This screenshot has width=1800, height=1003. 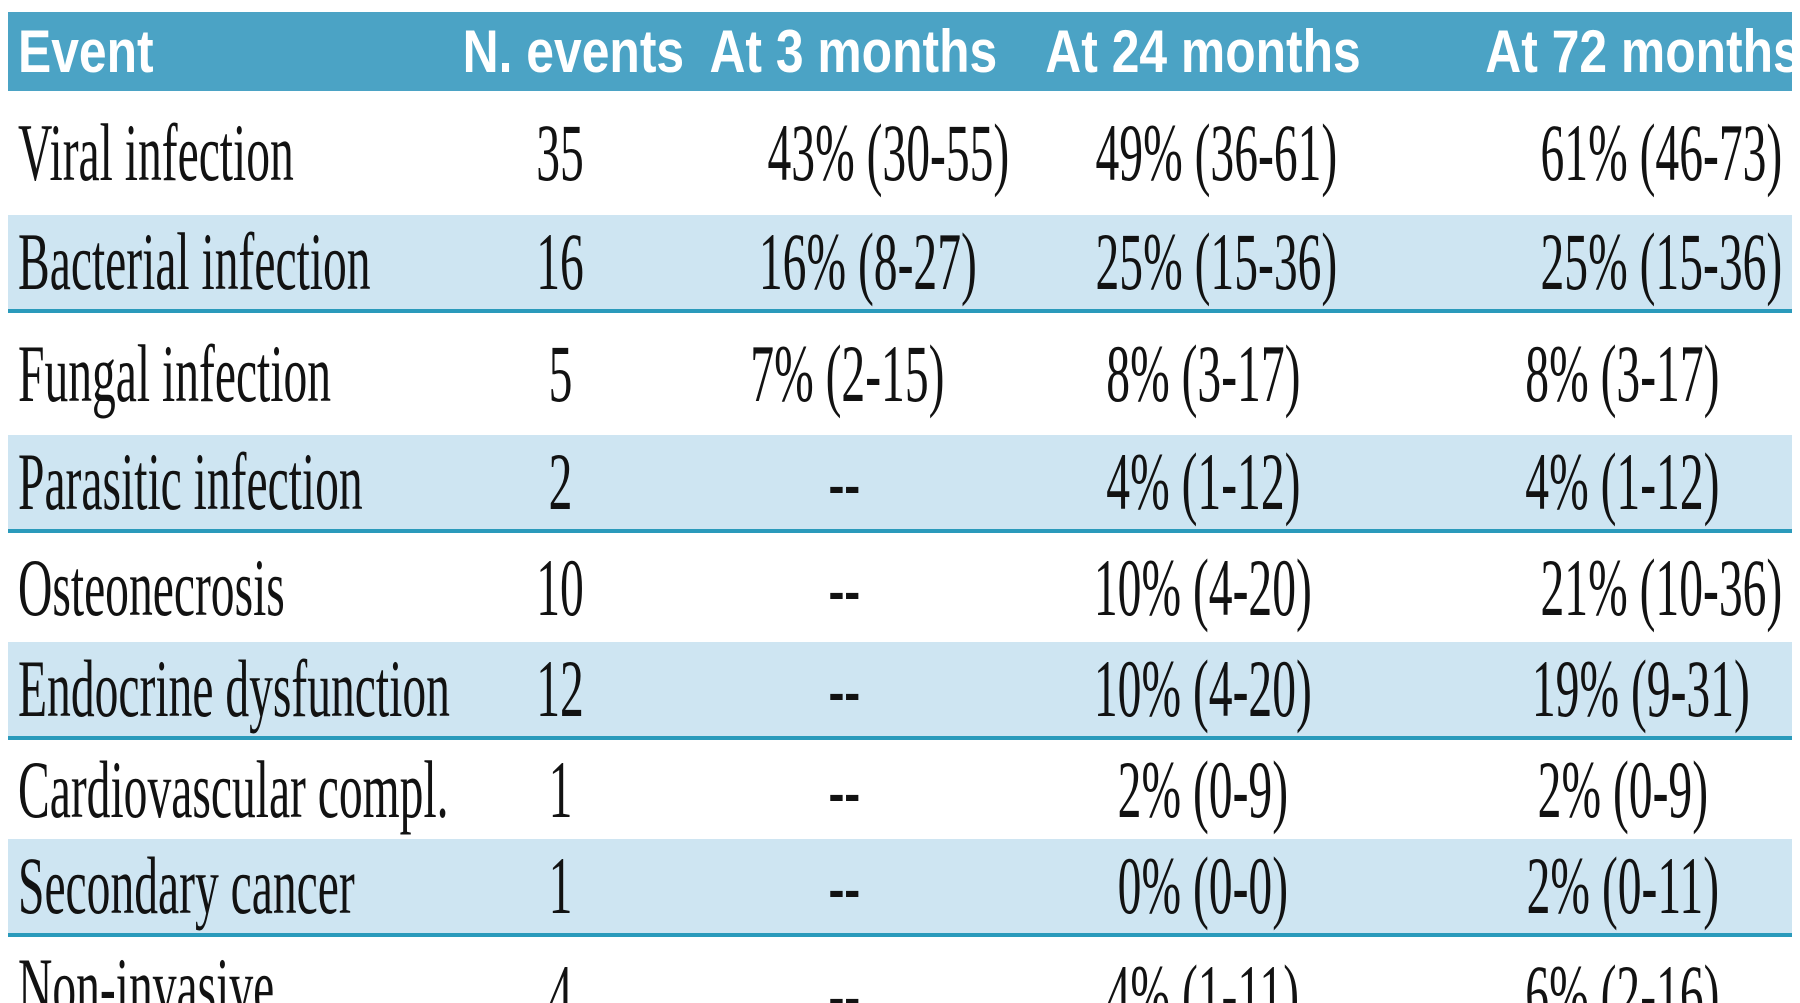 What do you see at coordinates (233, 789) in the screenshot?
I see `event-label: Cardiovascular compl.` at bounding box center [233, 789].